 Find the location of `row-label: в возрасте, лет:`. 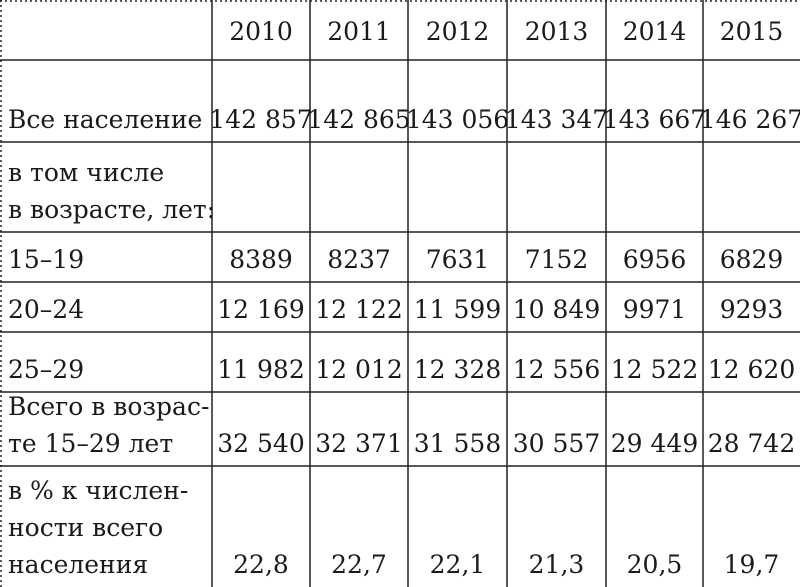

row-label: в возрасте, лет: is located at coordinates (111, 209).